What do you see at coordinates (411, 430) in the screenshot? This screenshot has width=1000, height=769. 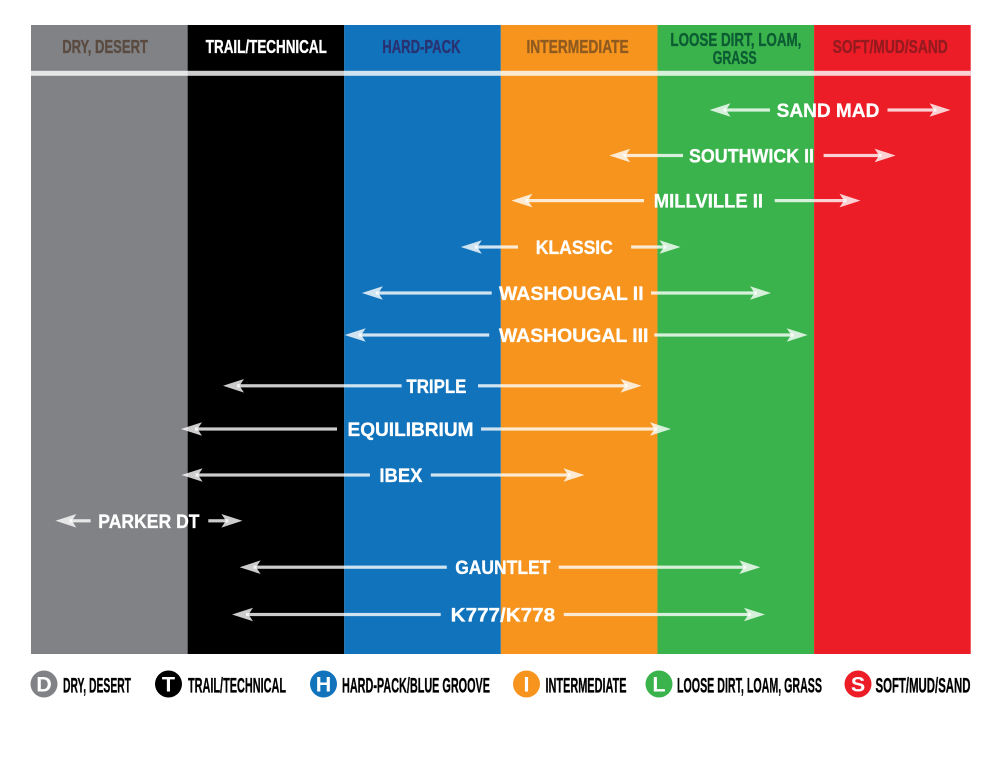 I see `svg-text: EQUILIBRIUM` at bounding box center [411, 430].